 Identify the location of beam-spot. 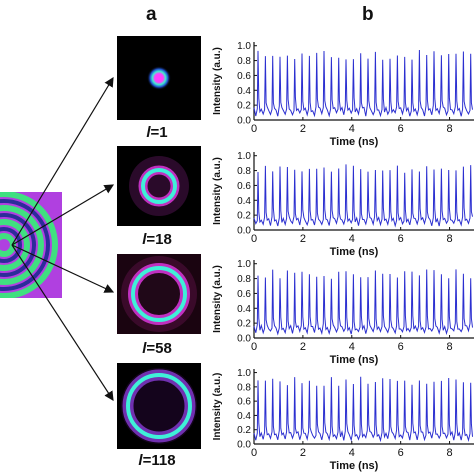
(159, 78).